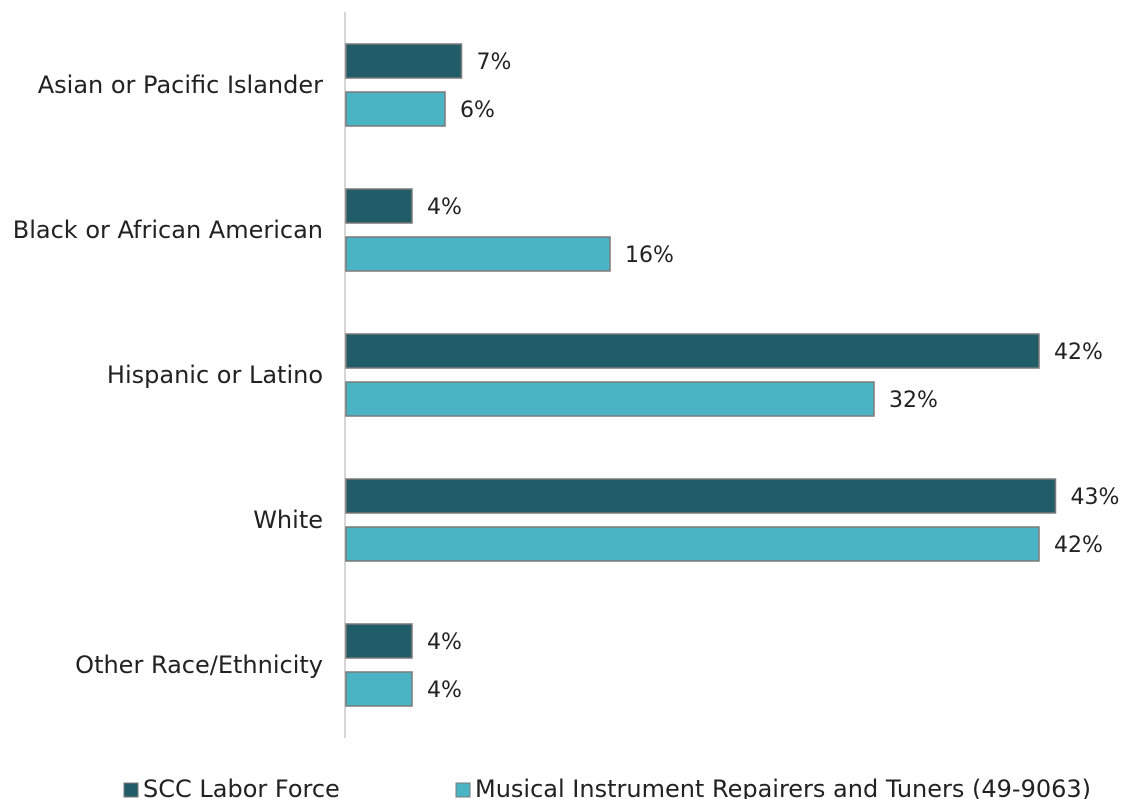  What do you see at coordinates (913, 400) in the screenshot?
I see `data-label-hispanic-or-latino-series-2: 32%` at bounding box center [913, 400].